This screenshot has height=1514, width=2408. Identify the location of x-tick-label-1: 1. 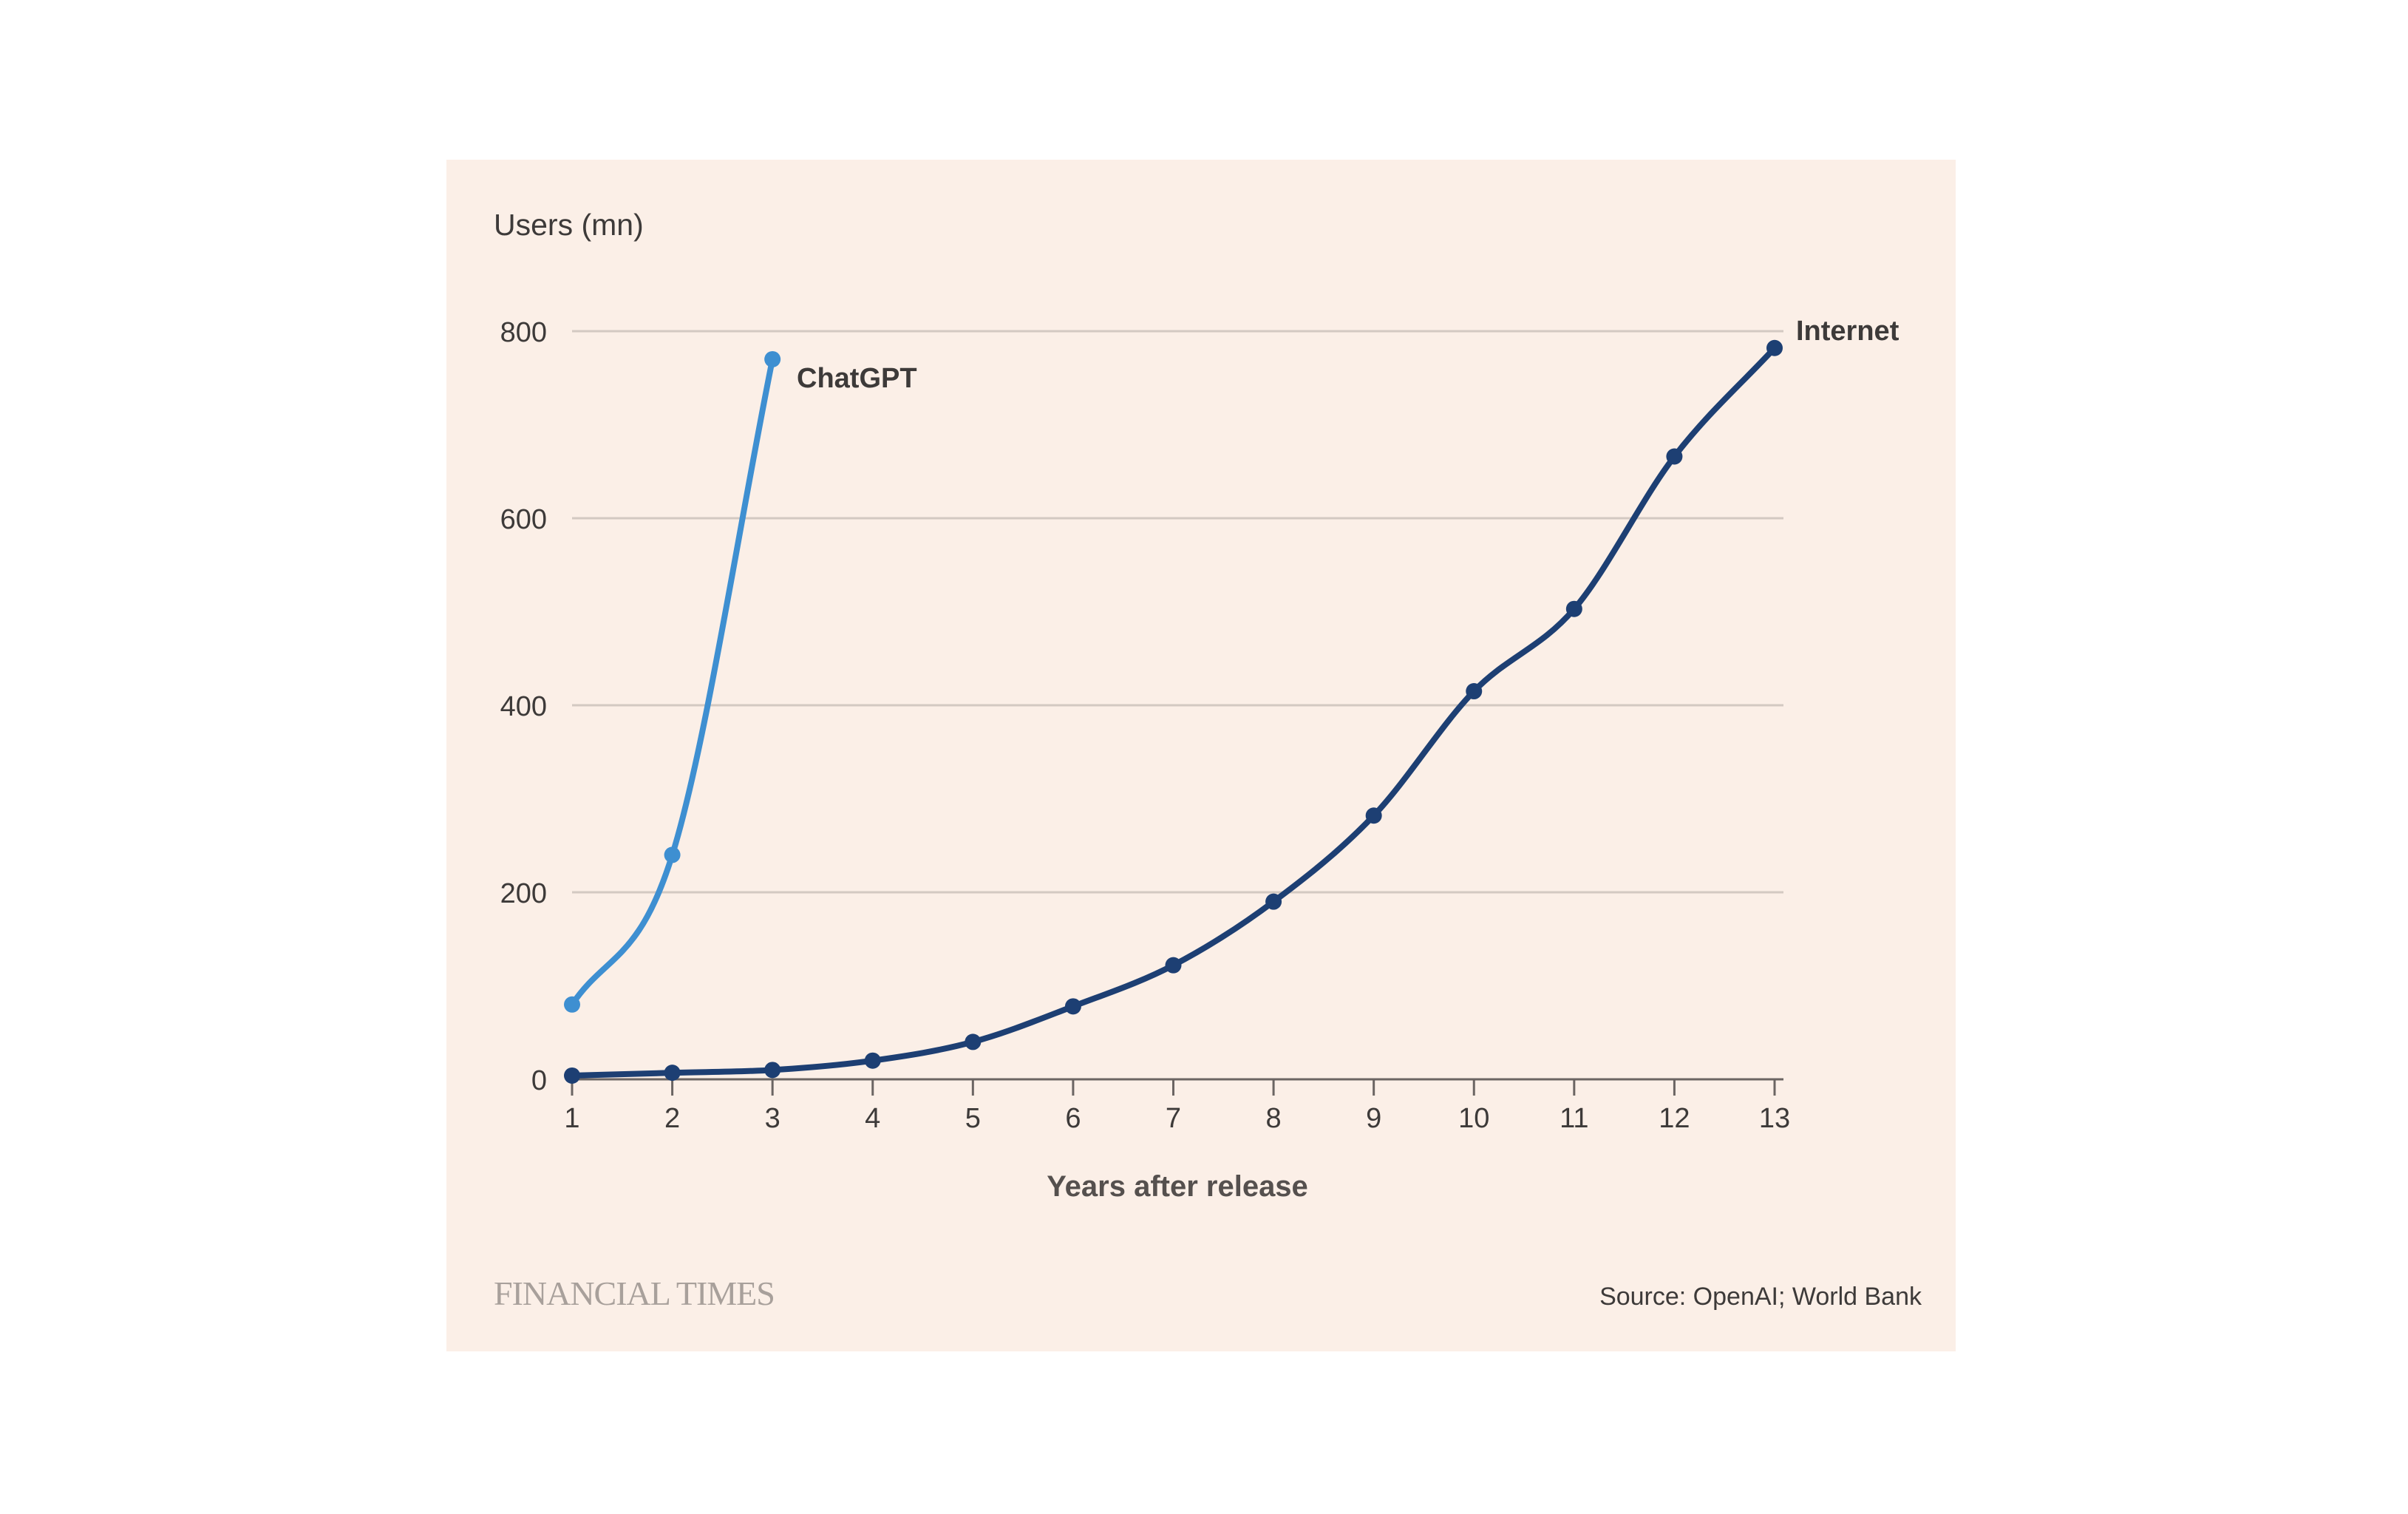
(571, 1118).